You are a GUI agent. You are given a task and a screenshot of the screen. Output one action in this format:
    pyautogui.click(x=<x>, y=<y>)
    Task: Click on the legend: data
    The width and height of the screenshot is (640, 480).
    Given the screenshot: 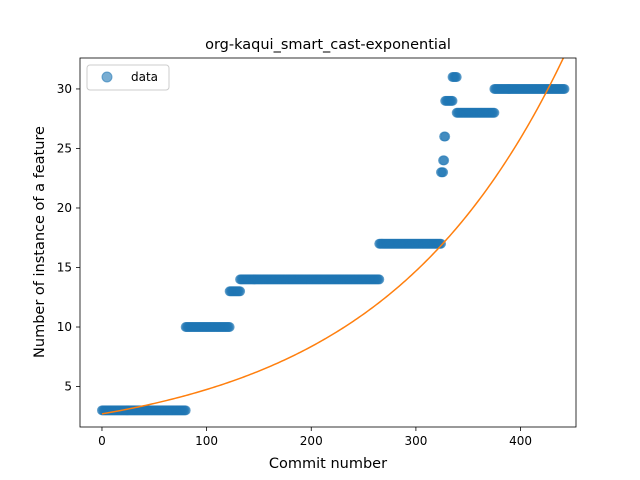 What is the action you would take?
    pyautogui.click(x=128, y=77)
    